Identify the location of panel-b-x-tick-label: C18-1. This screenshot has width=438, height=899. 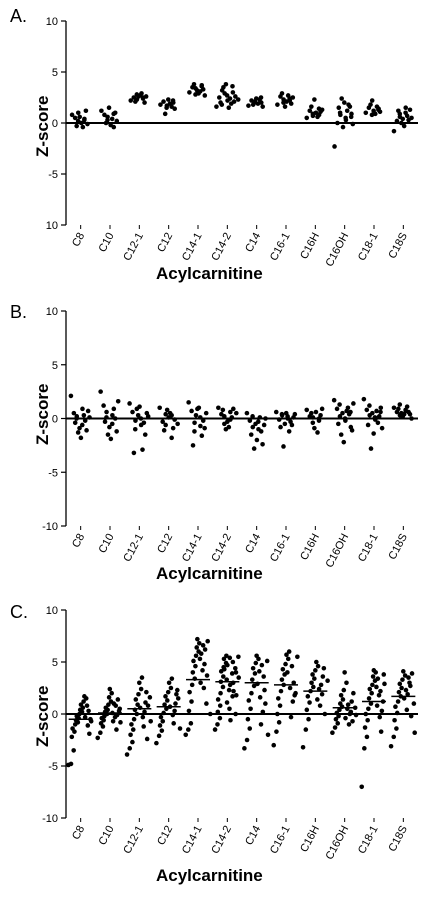
(368, 548).